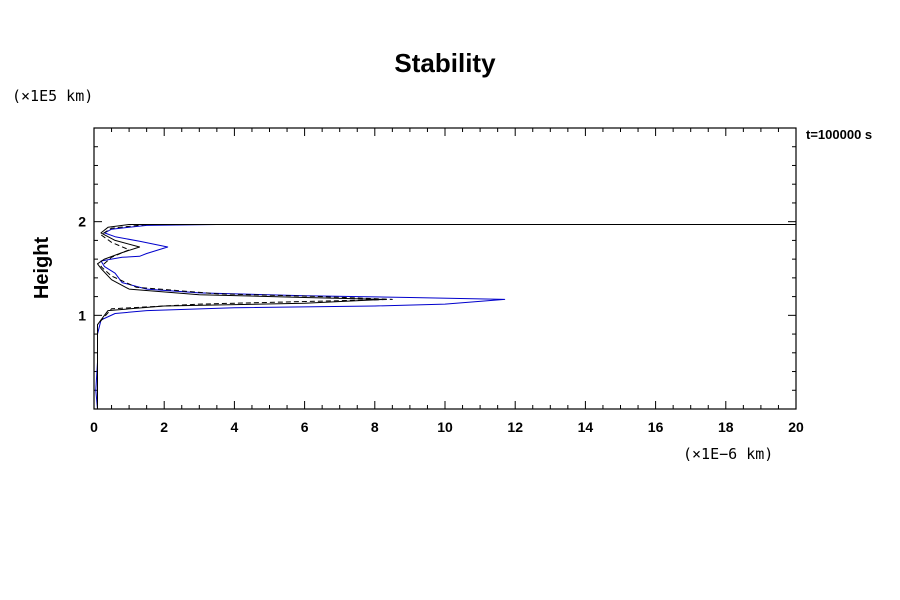 This screenshot has height=600, width=900. Describe the element at coordinates (164, 427) in the screenshot. I see `x-tick-label: 2` at that location.